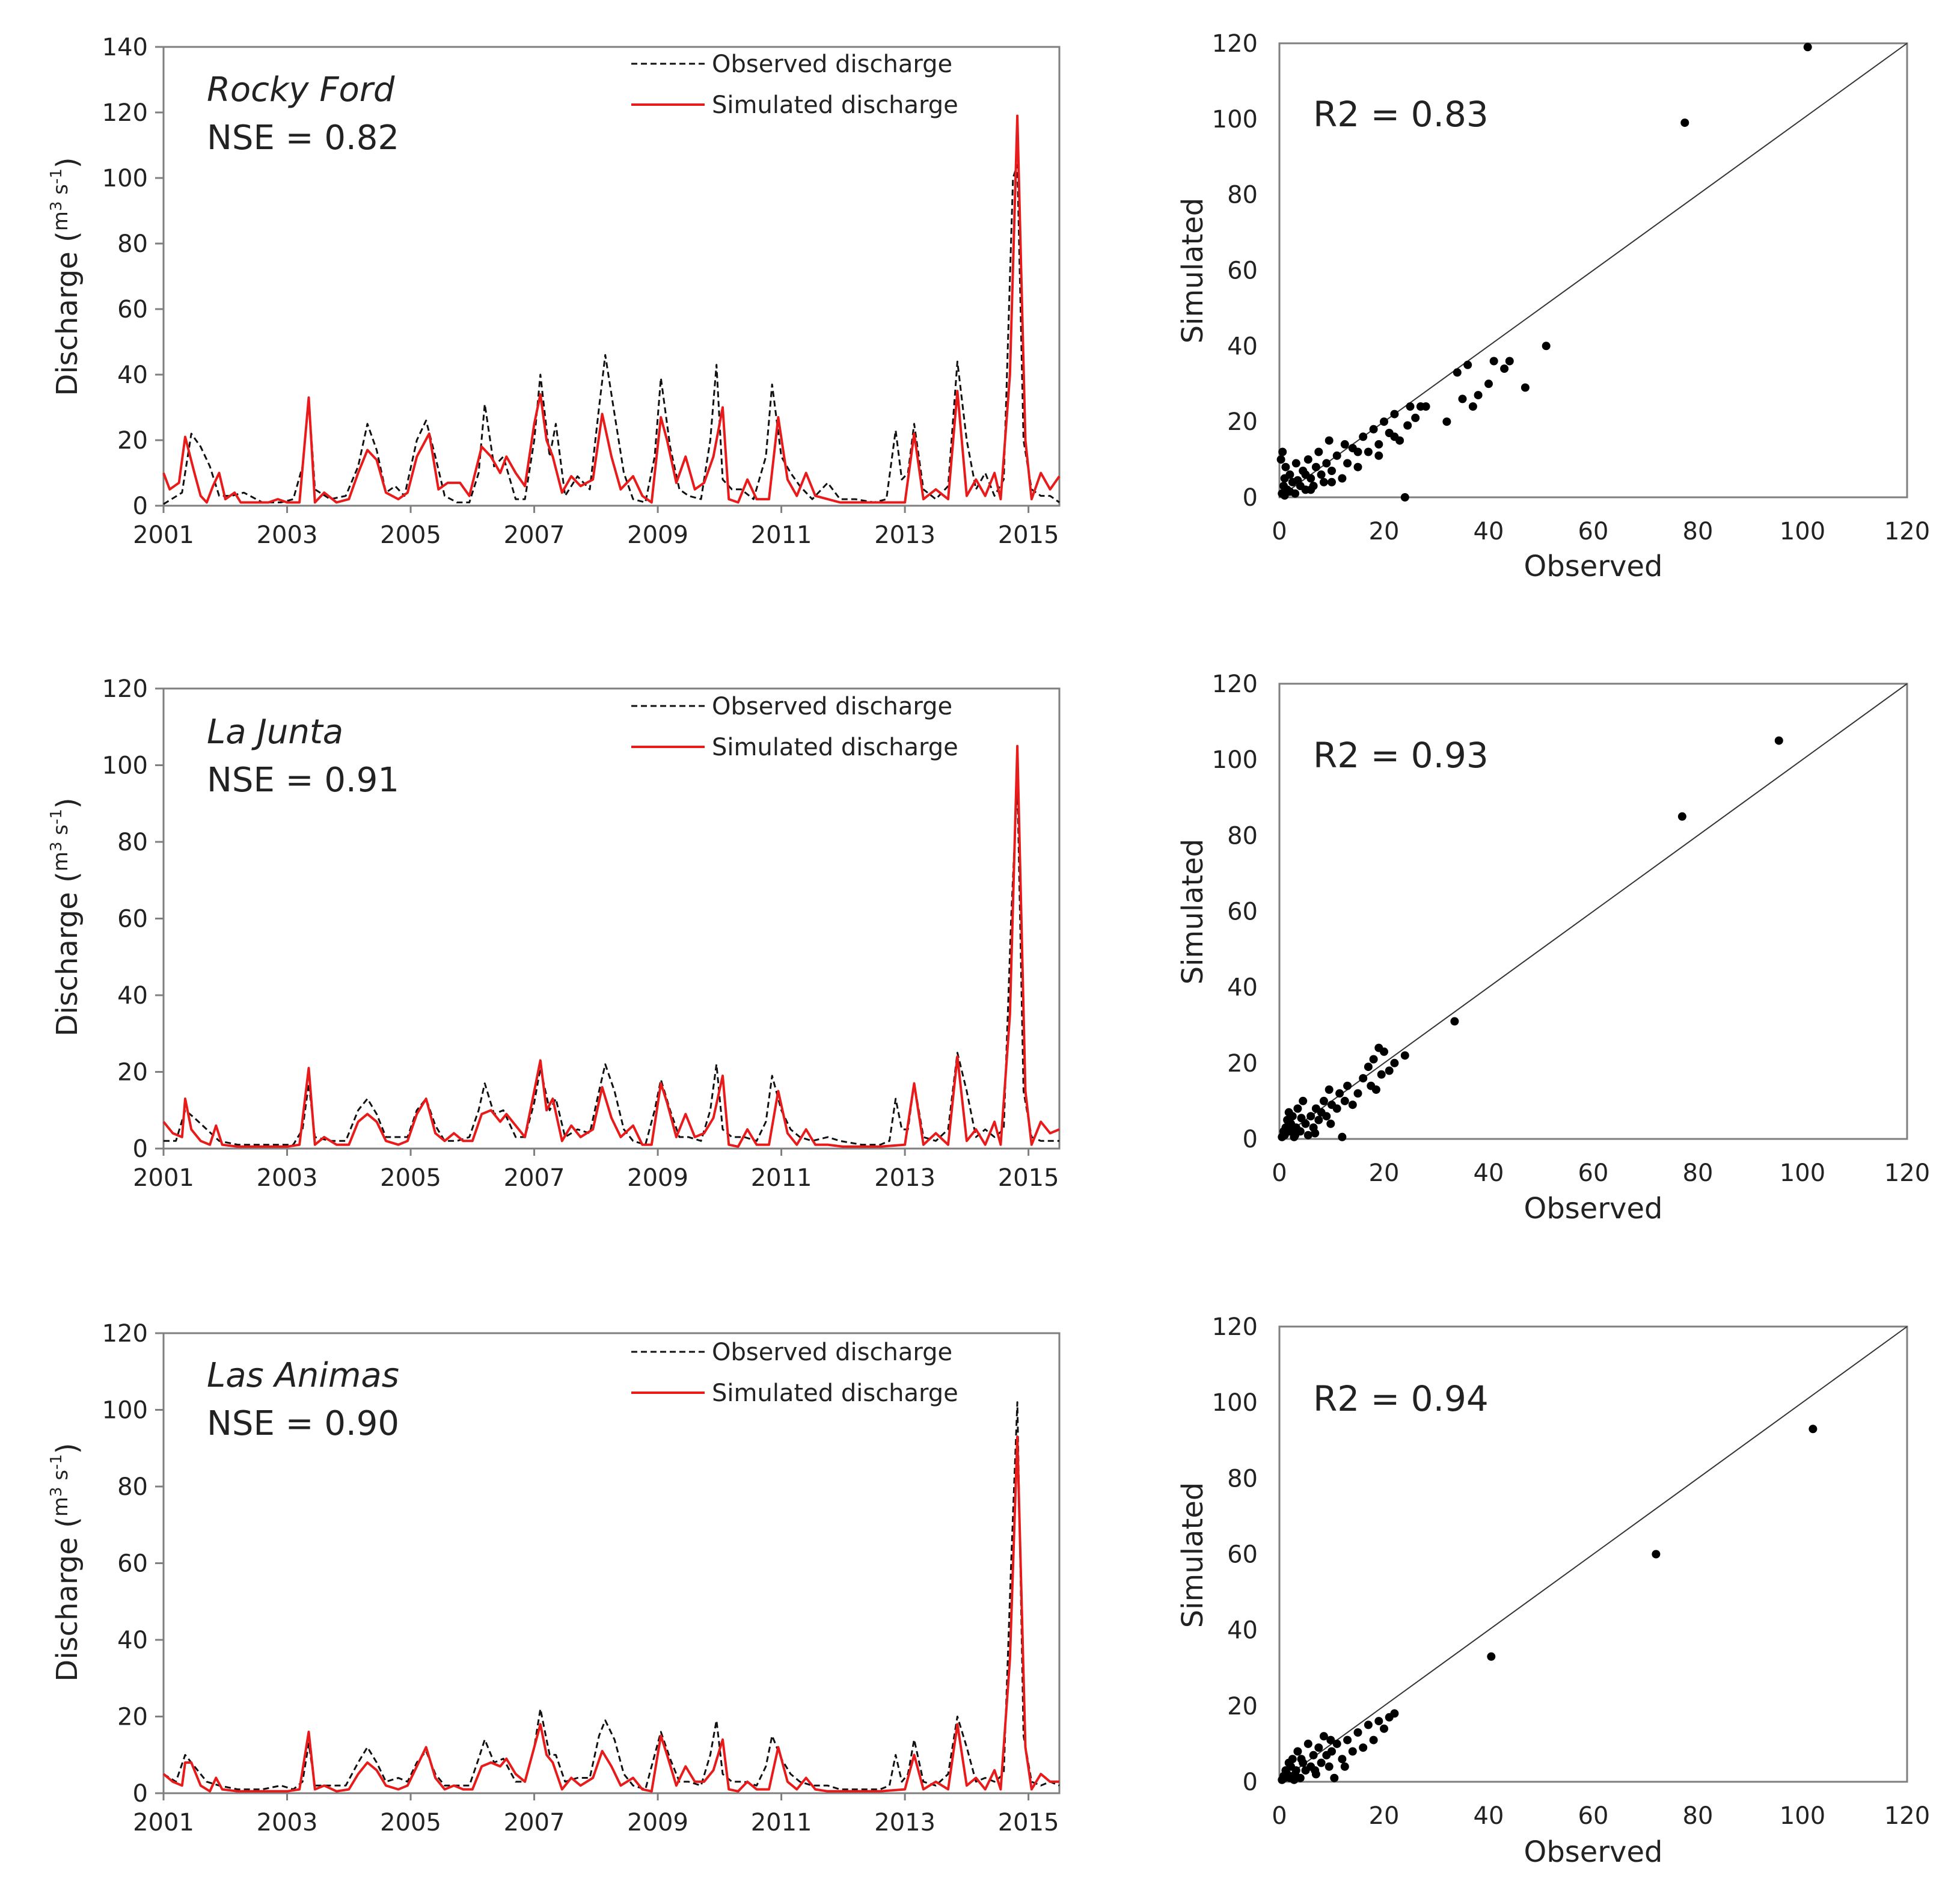 The image size is (1960, 1881). What do you see at coordinates (1235, 1327) in the screenshot?
I see `y-tick-label: 120` at bounding box center [1235, 1327].